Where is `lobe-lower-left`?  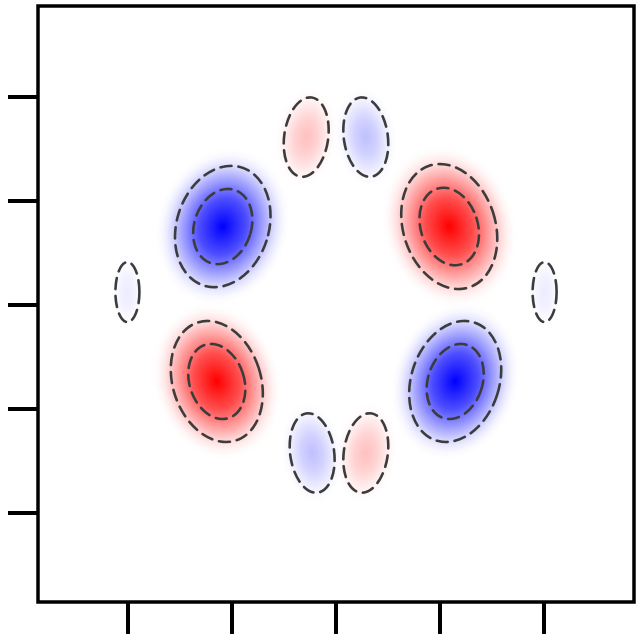 lobe-lower-left is located at coordinates (217, 381).